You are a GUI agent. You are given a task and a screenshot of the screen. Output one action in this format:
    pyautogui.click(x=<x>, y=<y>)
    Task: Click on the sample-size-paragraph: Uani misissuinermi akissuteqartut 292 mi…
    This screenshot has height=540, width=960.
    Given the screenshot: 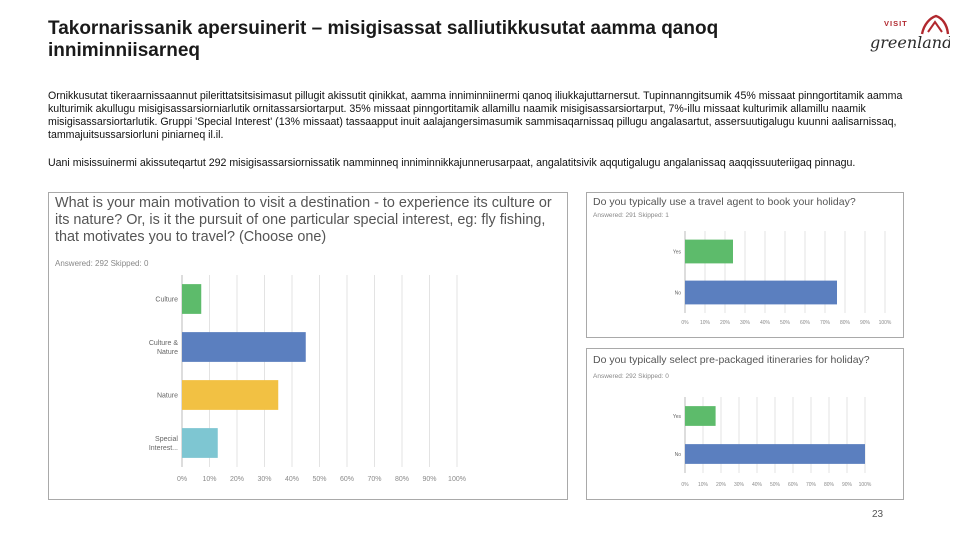 What is the action you would take?
    pyautogui.click(x=452, y=163)
    